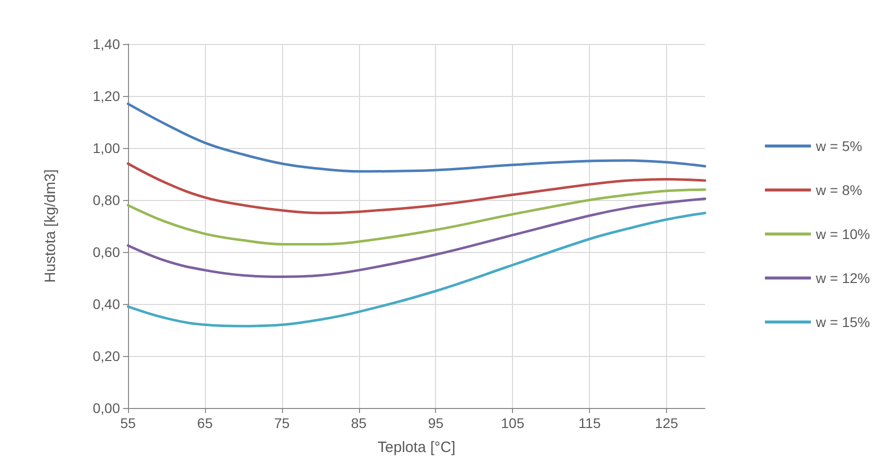 The image size is (893, 468). I want to click on legend-label: w = 5%, so click(838, 146).